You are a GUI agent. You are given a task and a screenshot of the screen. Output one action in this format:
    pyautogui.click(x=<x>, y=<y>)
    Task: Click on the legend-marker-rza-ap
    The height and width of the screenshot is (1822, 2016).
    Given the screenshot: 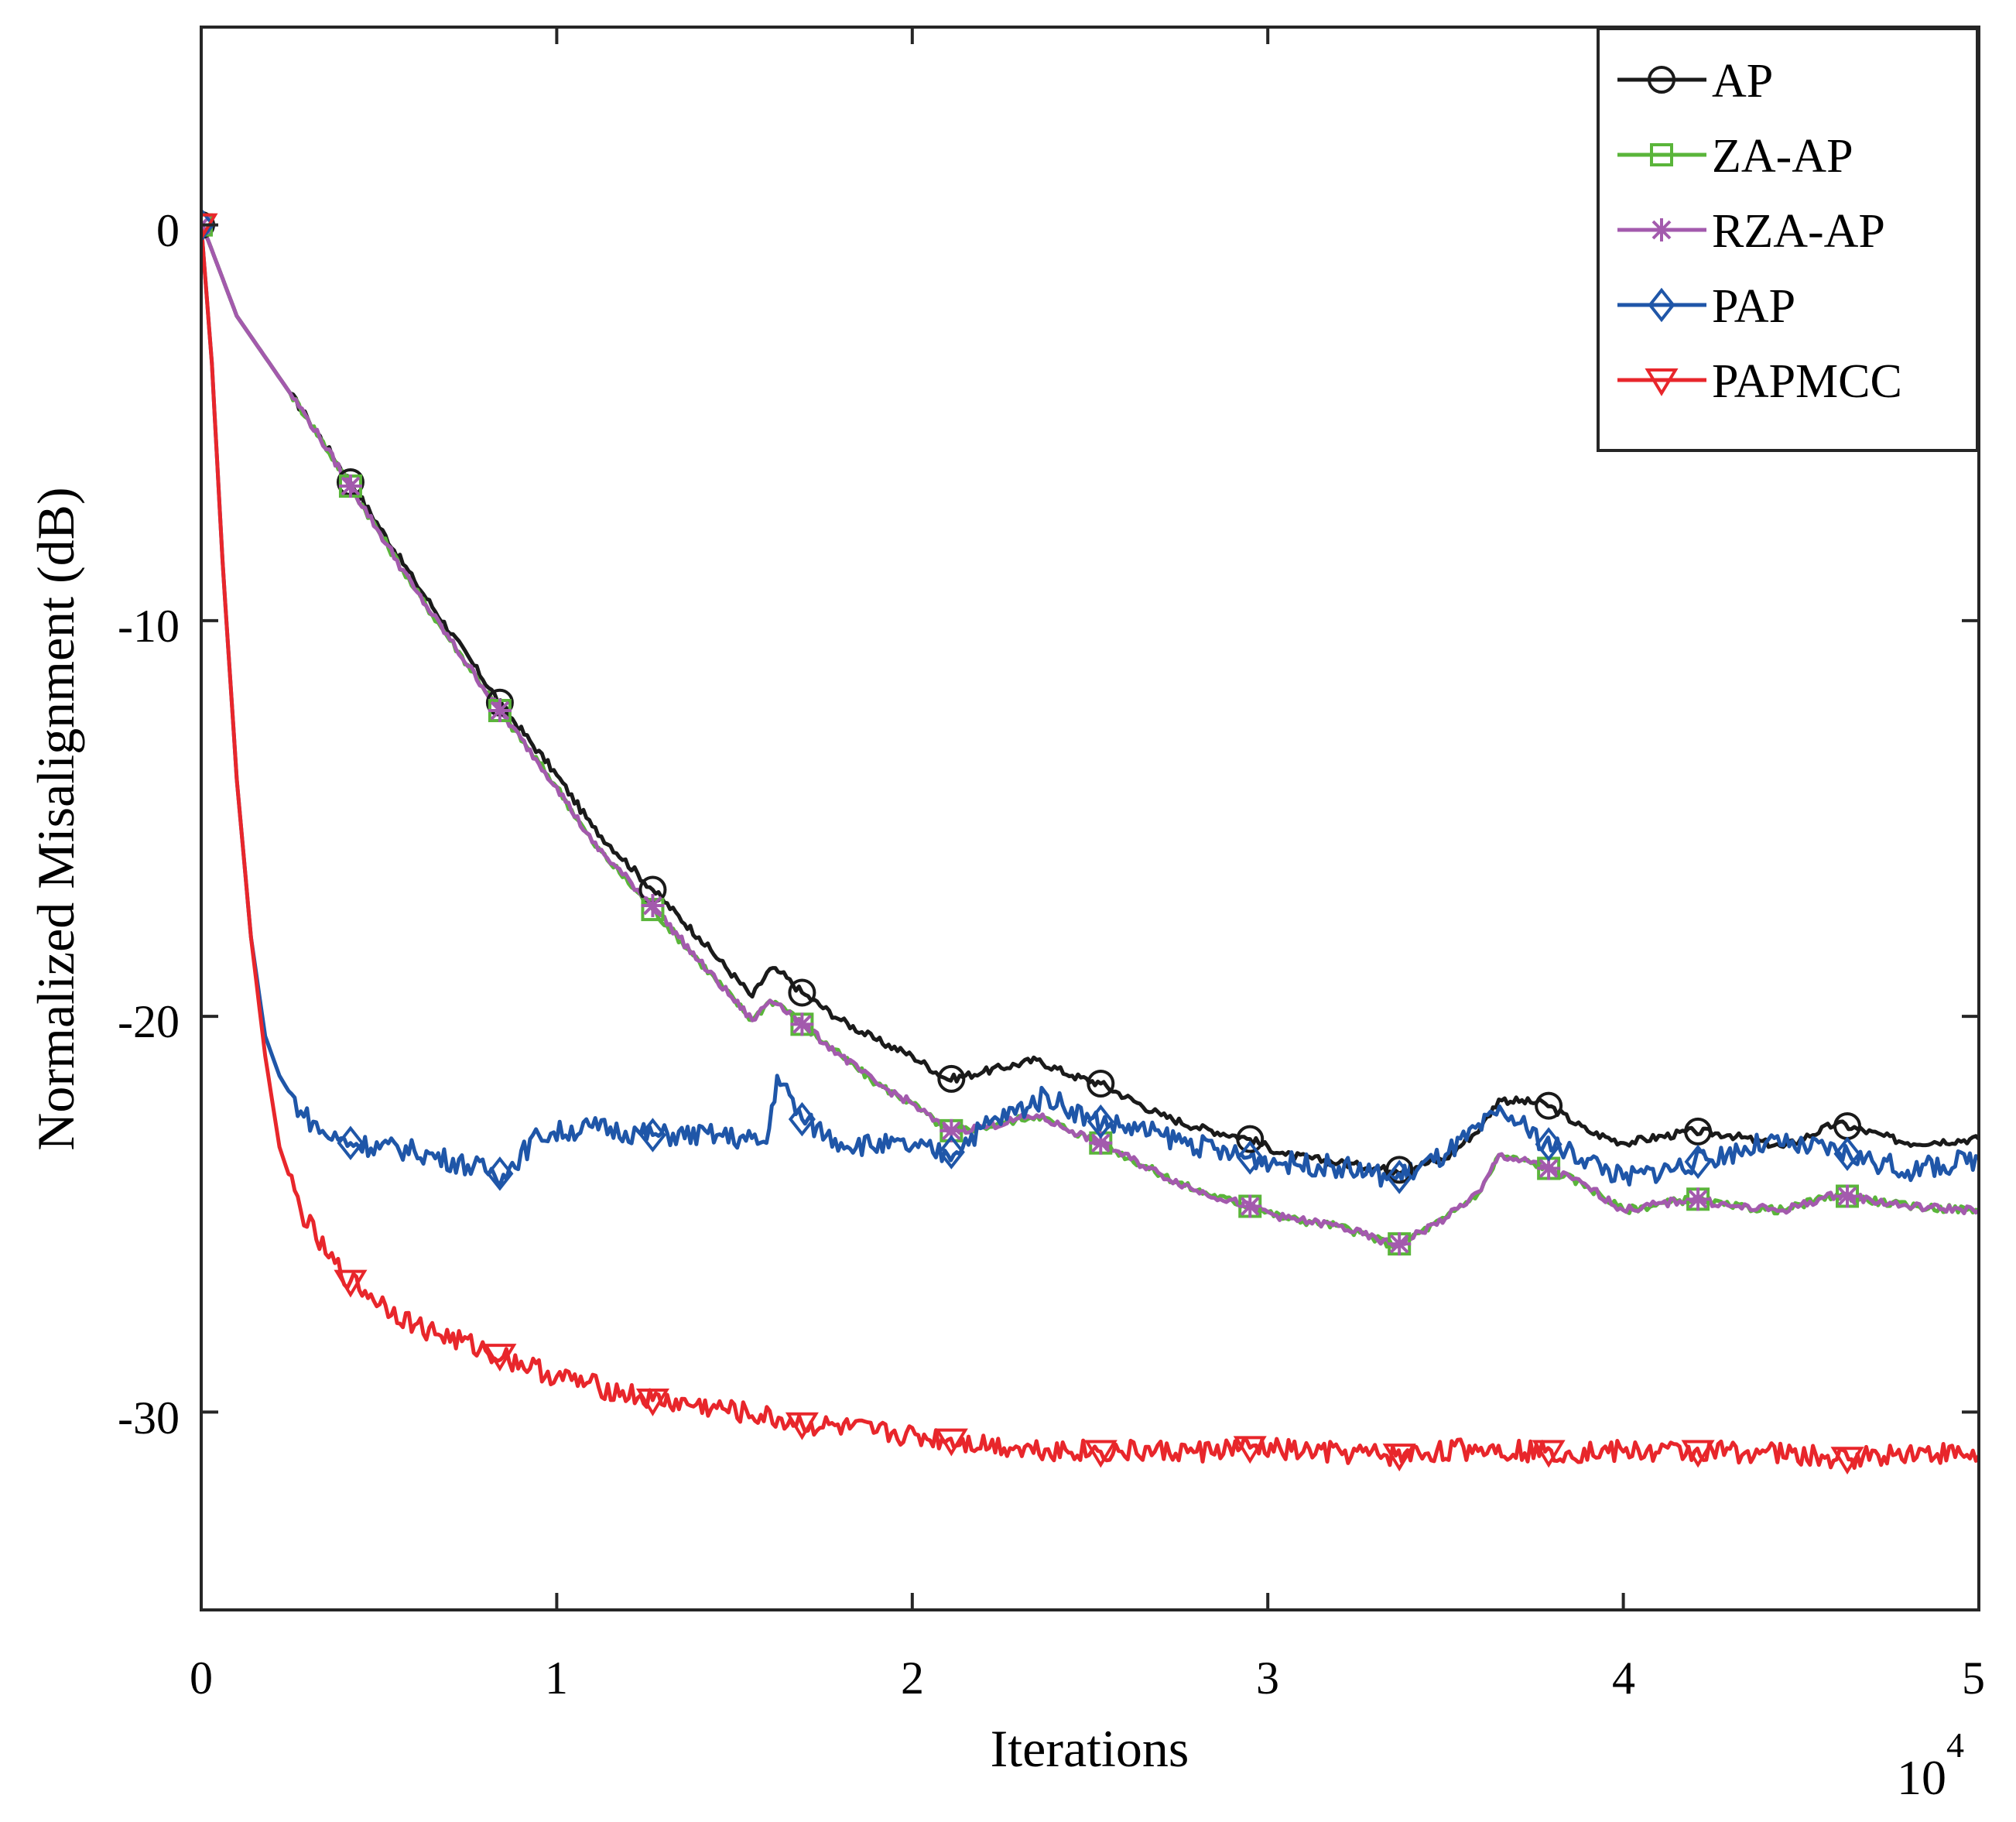 What is the action you would take?
    pyautogui.click(x=1661, y=229)
    